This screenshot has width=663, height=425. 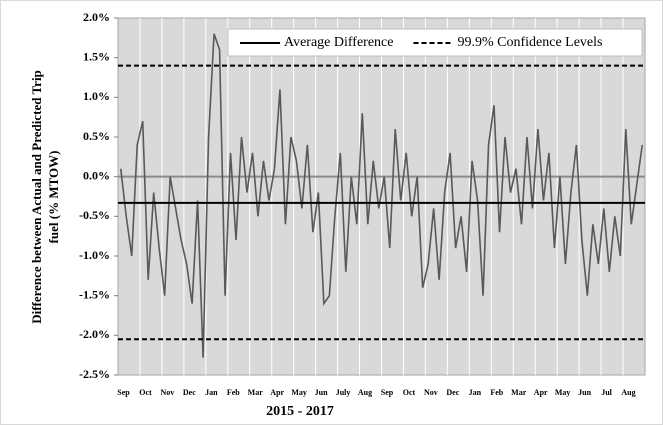 I want to click on y-tick-label: -2.5%, so click(x=94, y=374).